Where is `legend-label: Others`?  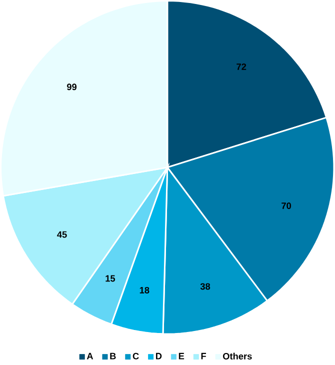 legend-label: Others is located at coordinates (237, 356).